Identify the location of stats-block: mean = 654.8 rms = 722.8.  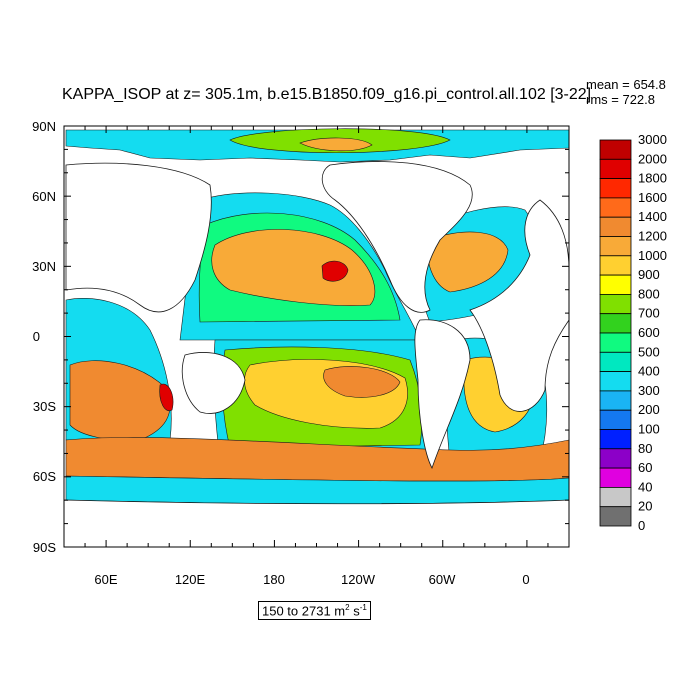
(626, 92).